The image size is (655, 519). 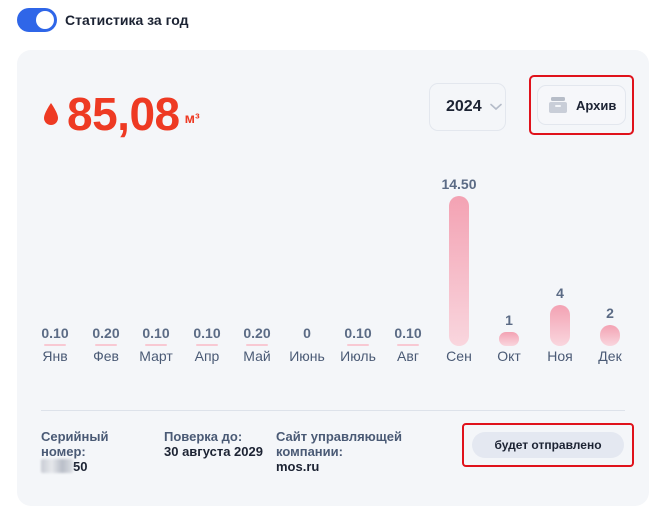 I want to click on verification-date: 30 августа 2029, so click(x=213, y=451).